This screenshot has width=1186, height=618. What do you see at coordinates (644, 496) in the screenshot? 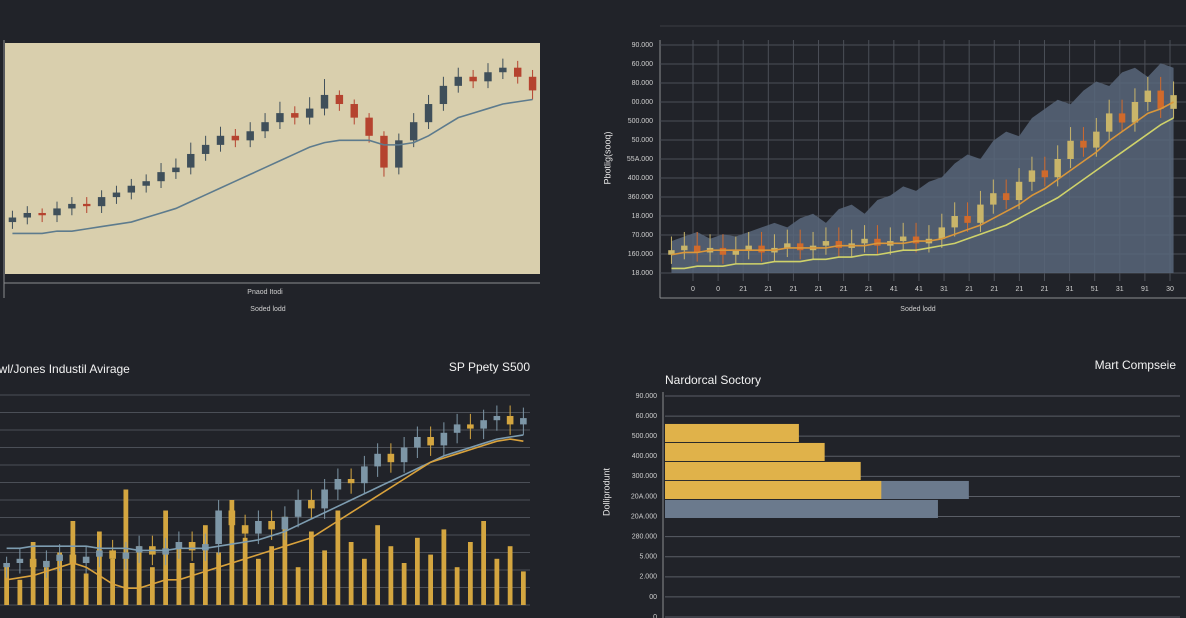
I see `y-tick-label: 20A.000` at bounding box center [644, 496].